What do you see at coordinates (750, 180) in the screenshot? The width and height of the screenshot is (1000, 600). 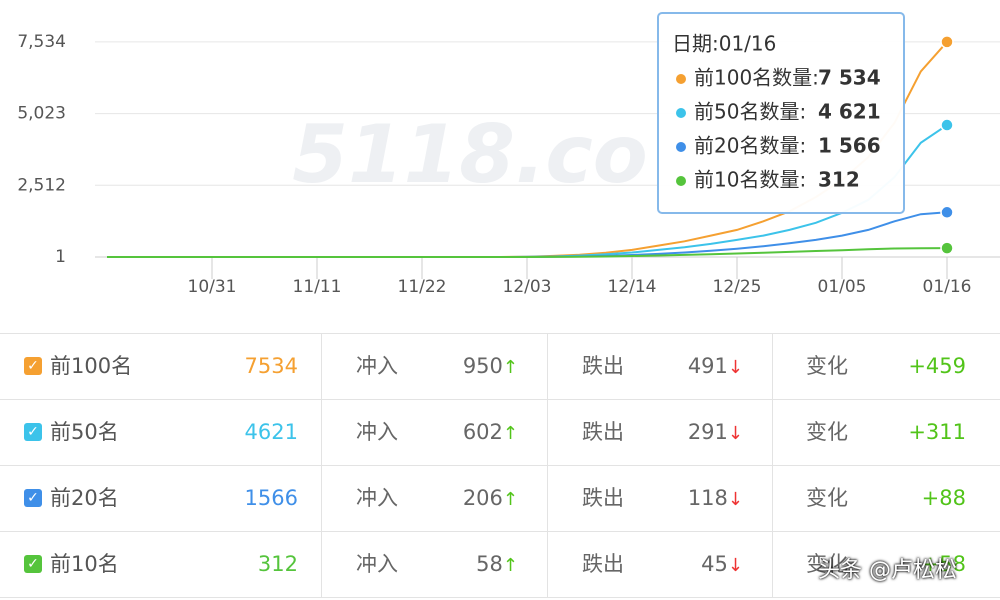 I see `tooltip-label: 前10名数量:` at bounding box center [750, 180].